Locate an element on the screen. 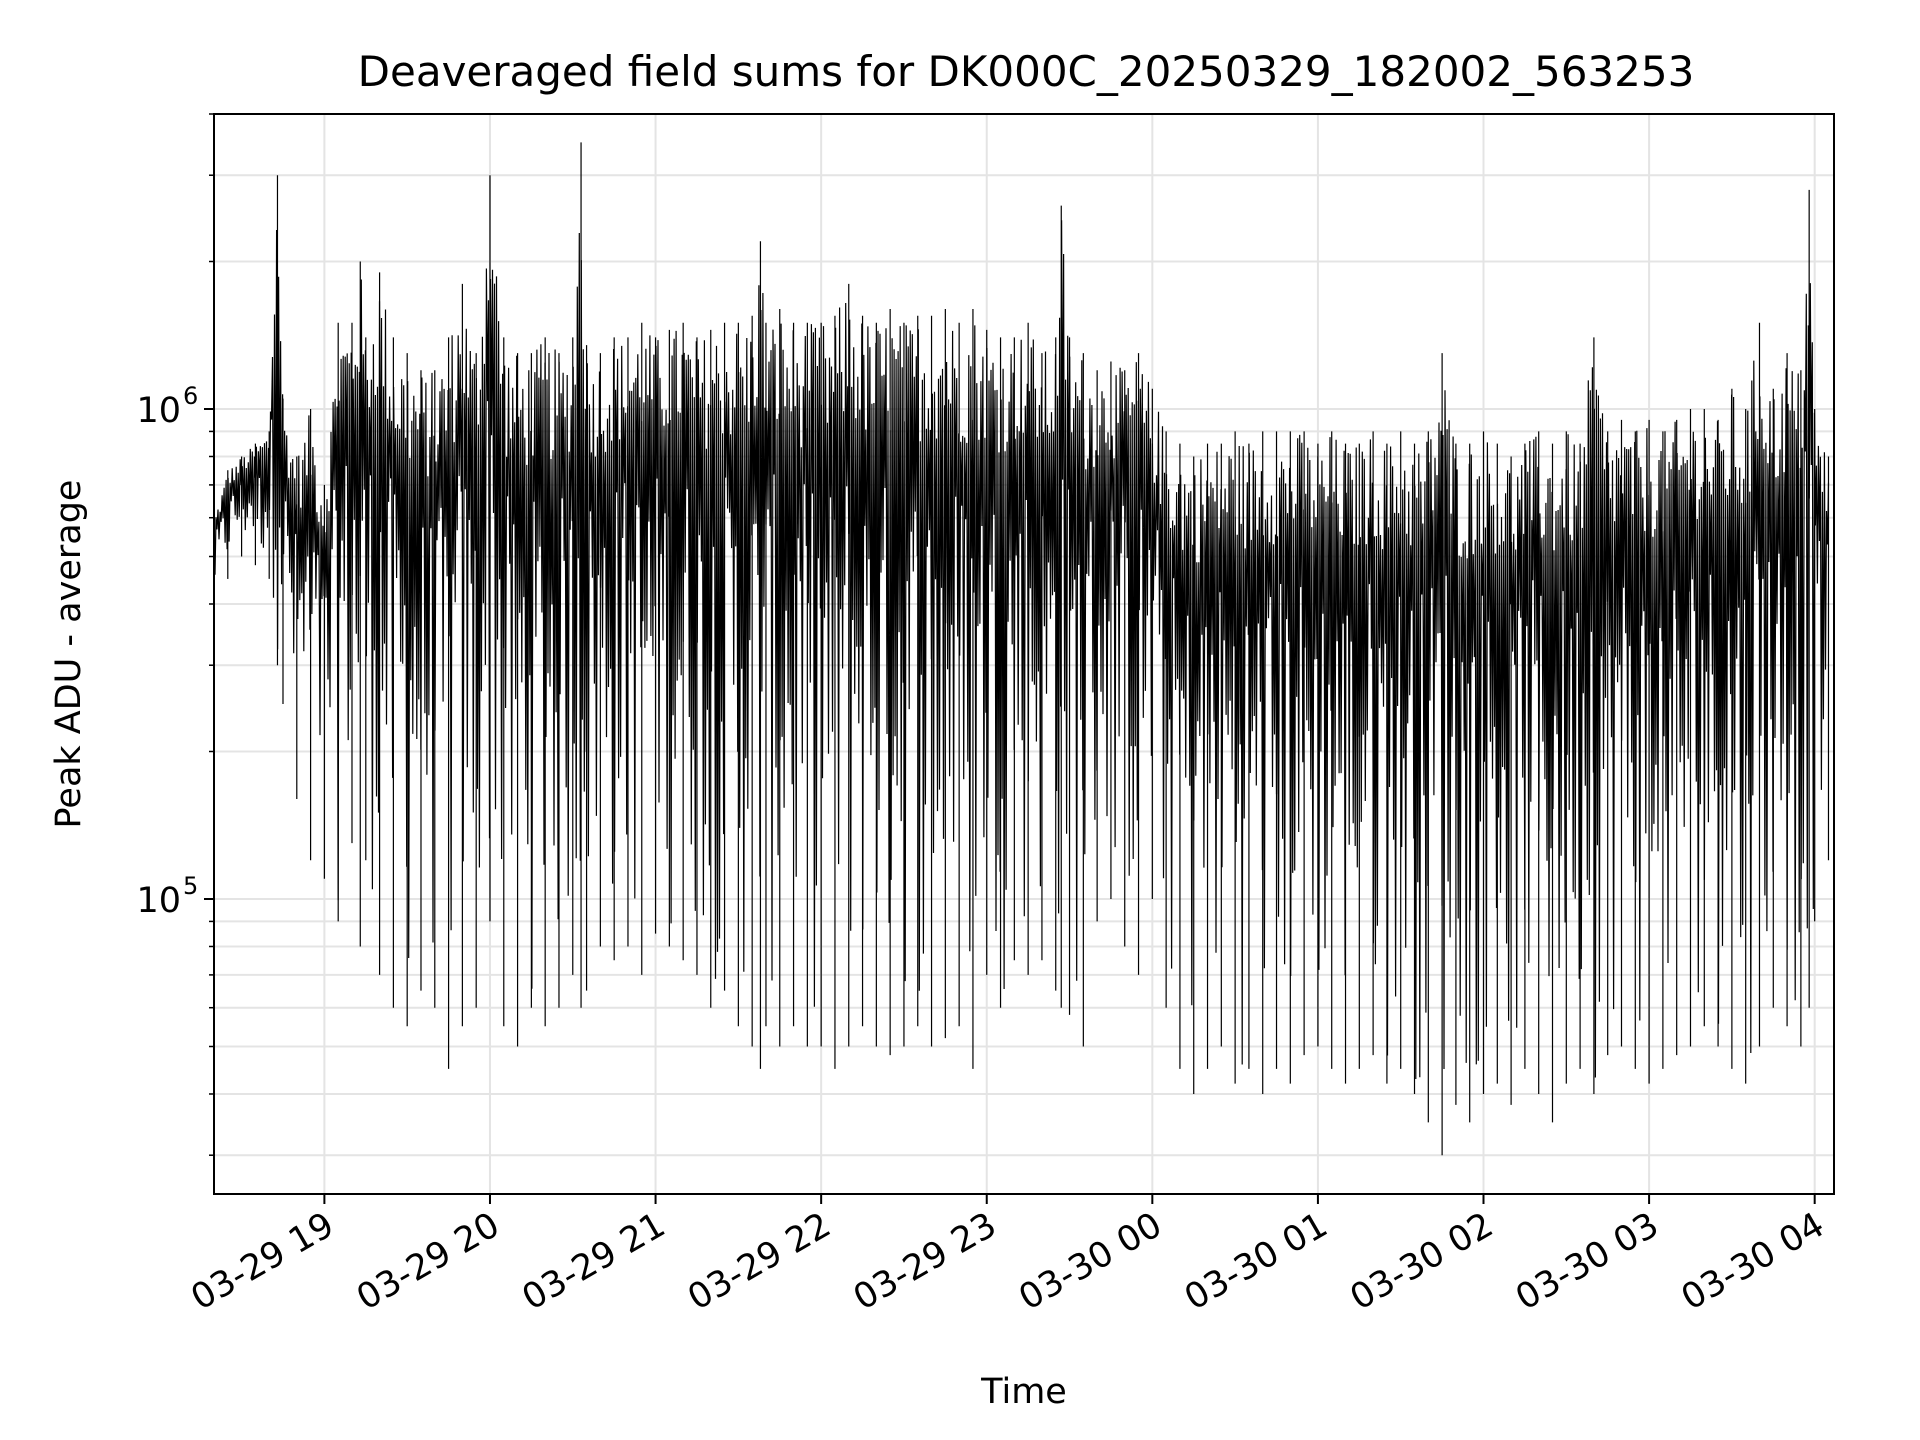  y-axis-label: Peak ADU - average is located at coordinates (69, 654).